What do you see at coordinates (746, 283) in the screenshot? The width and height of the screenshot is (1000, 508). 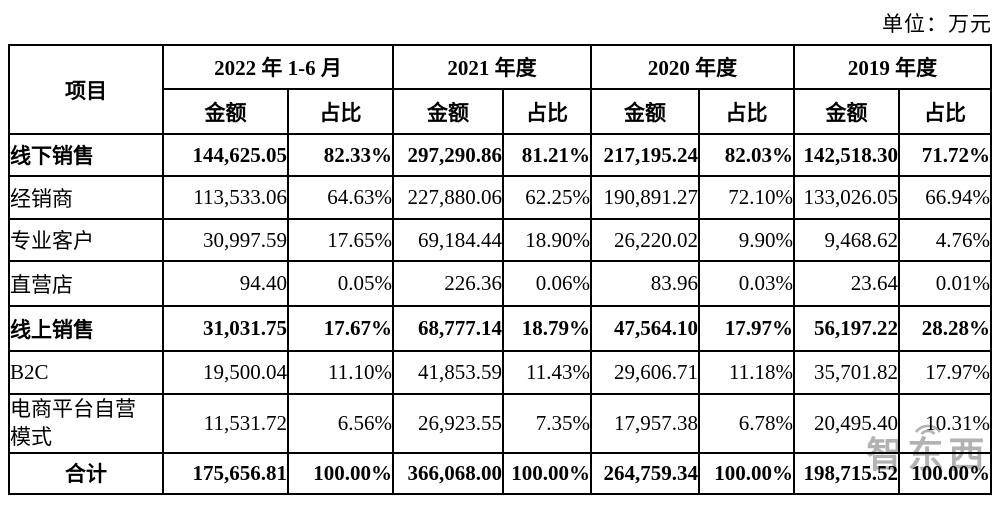 I see `ratio-cell: 0.03%` at bounding box center [746, 283].